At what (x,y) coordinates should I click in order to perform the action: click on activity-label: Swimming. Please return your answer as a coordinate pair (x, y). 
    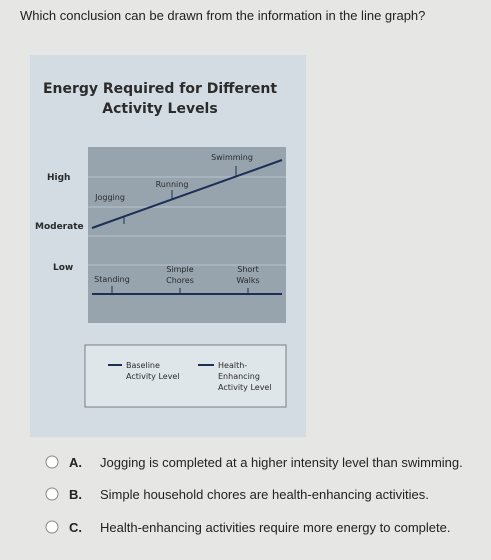
    Looking at the image, I should click on (232, 157).